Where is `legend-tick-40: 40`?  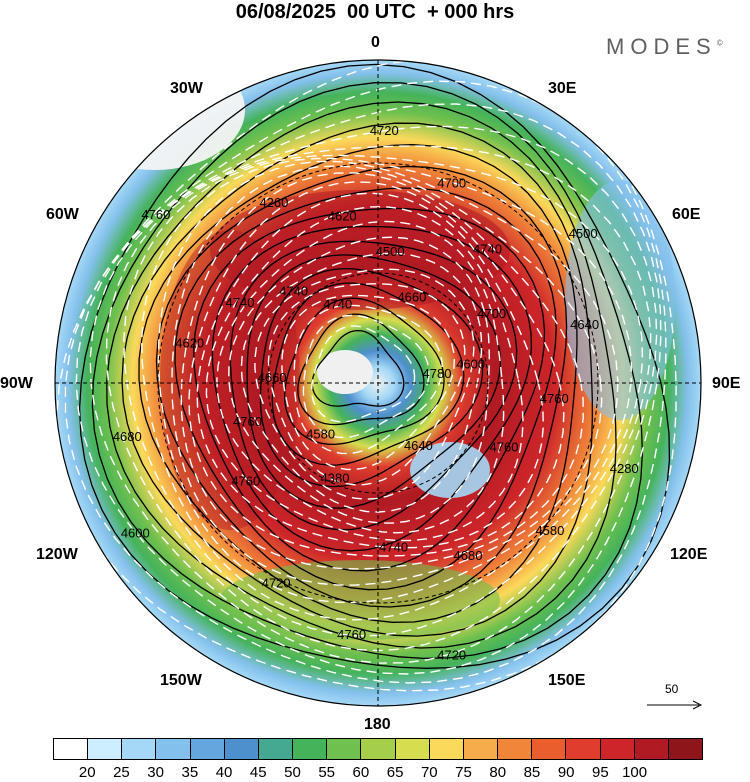
legend-tick-40: 40 is located at coordinates (224, 772).